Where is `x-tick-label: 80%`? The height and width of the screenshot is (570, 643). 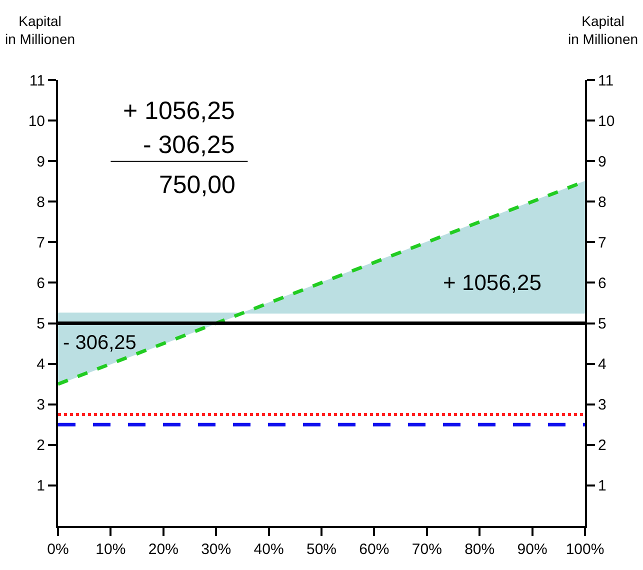
x-tick-label: 80% is located at coordinates (479, 549).